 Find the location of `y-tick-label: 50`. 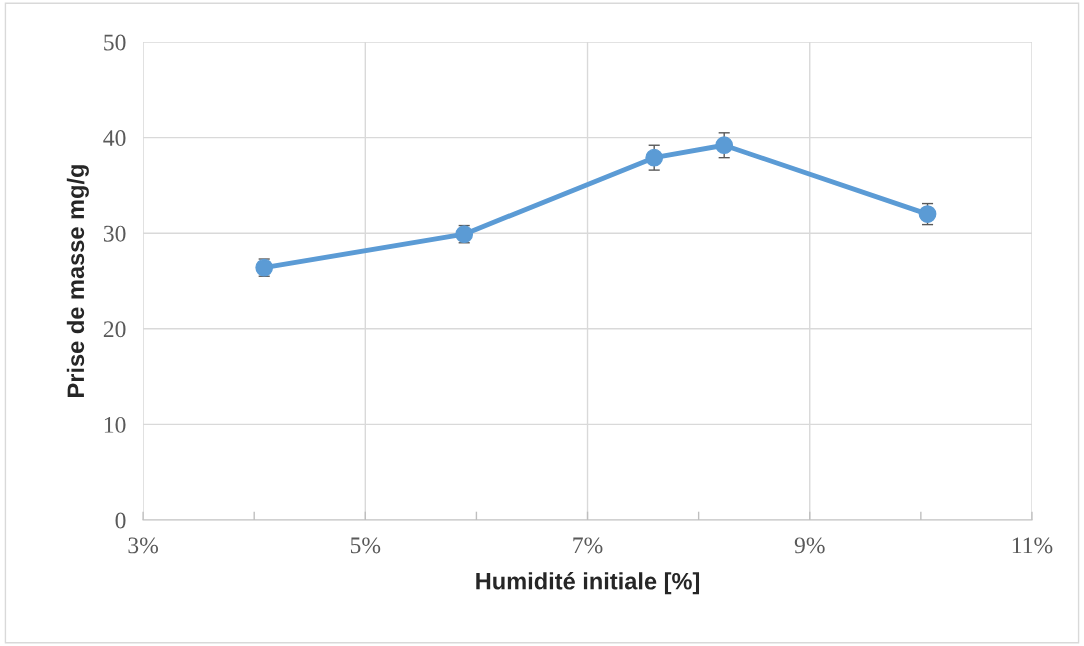

y-tick-label: 50 is located at coordinates (115, 42).